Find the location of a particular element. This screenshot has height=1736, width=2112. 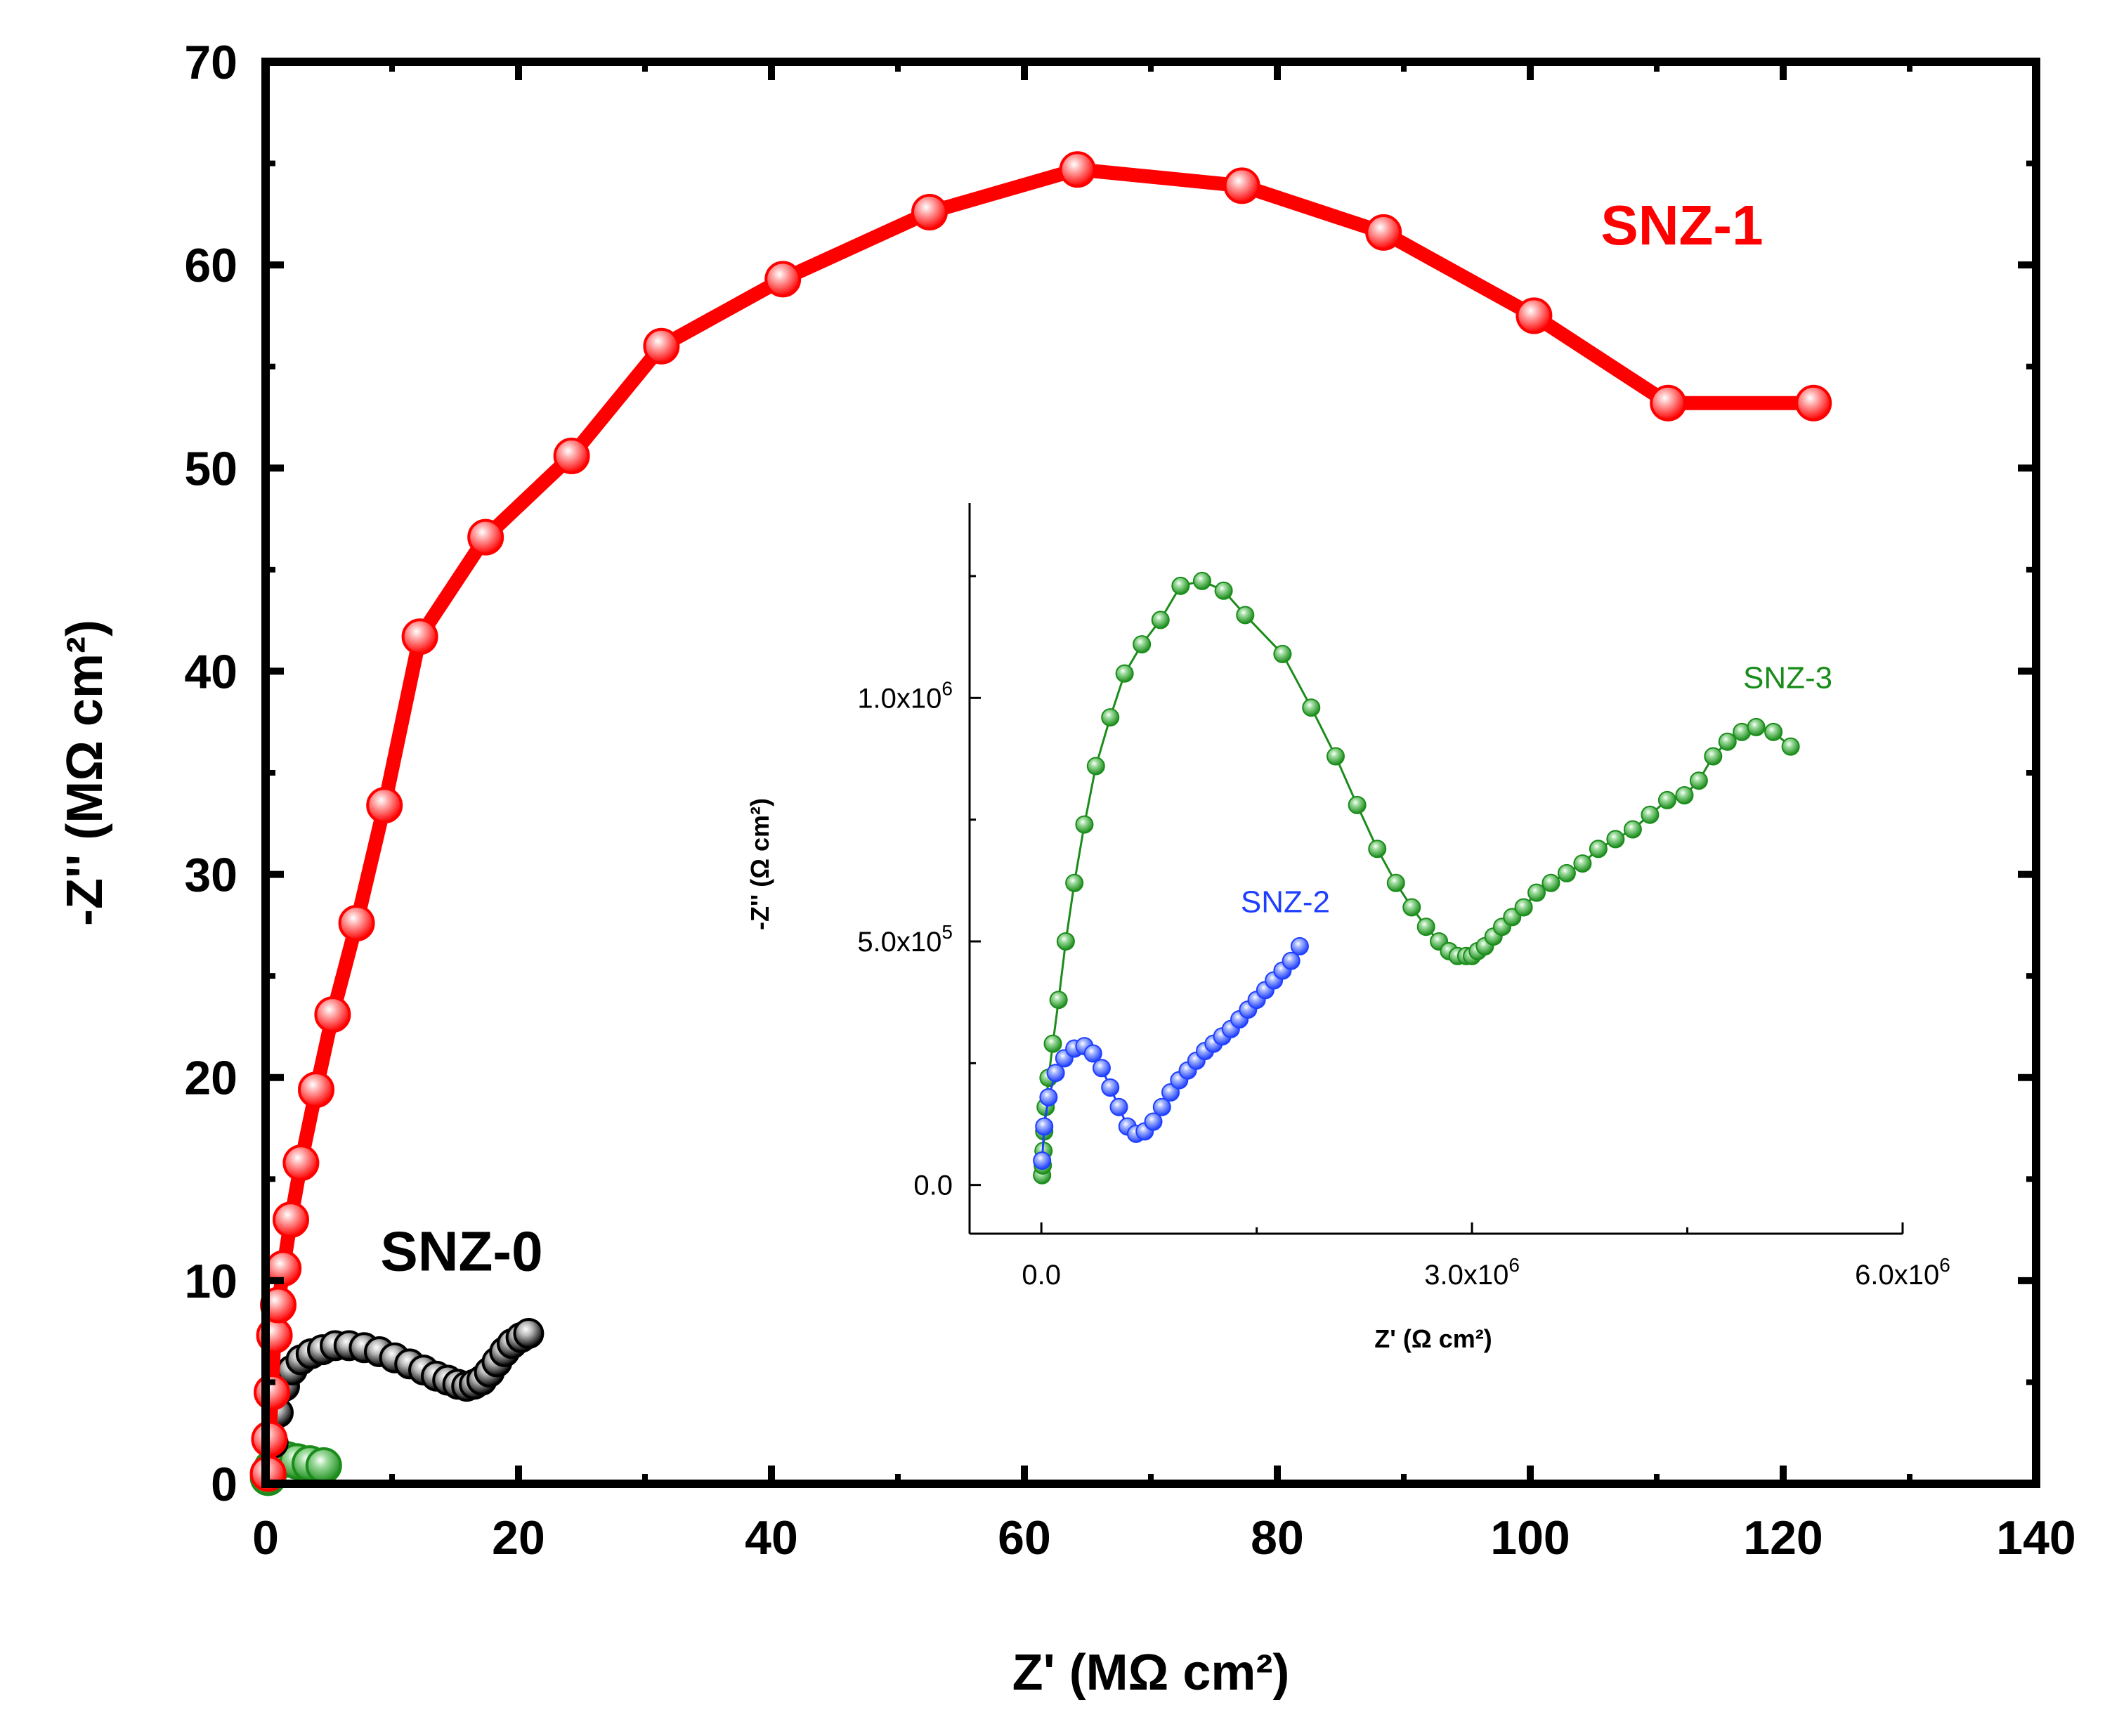

main-x-axis-title: Z' (MΩ cm²) is located at coordinates (1151, 1673).